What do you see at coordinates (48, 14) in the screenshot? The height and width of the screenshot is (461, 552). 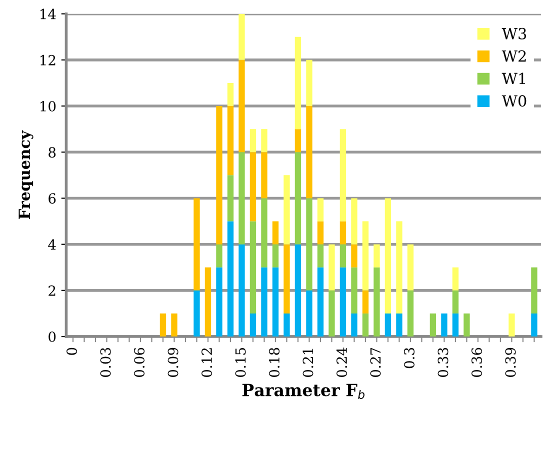 I see `y-tick-label: 14` at bounding box center [48, 14].